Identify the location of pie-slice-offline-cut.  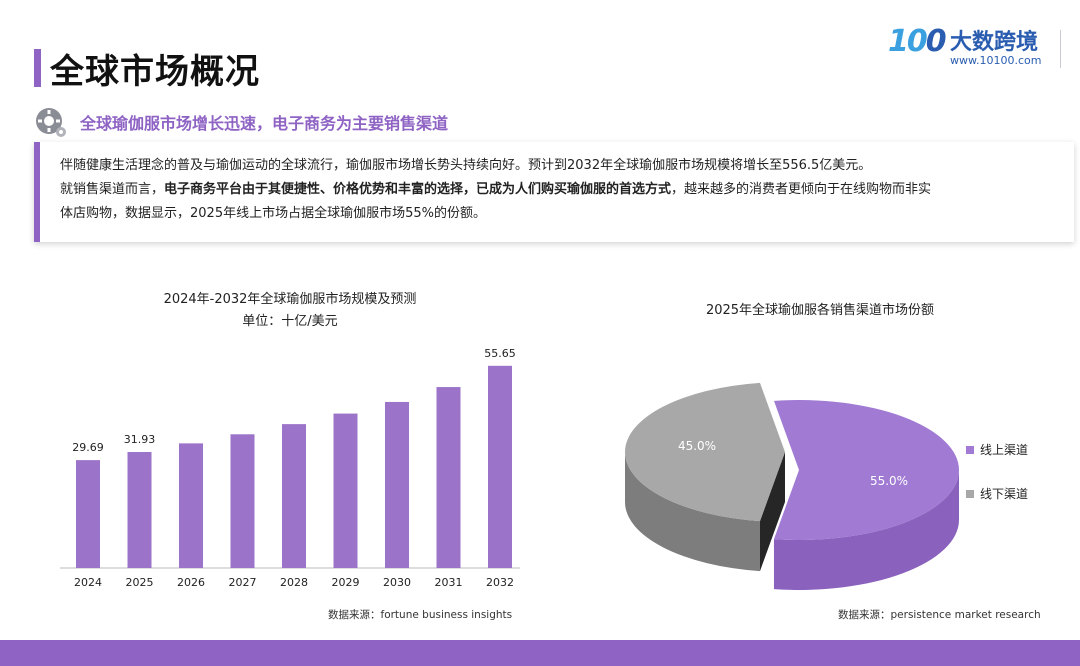
(772, 512).